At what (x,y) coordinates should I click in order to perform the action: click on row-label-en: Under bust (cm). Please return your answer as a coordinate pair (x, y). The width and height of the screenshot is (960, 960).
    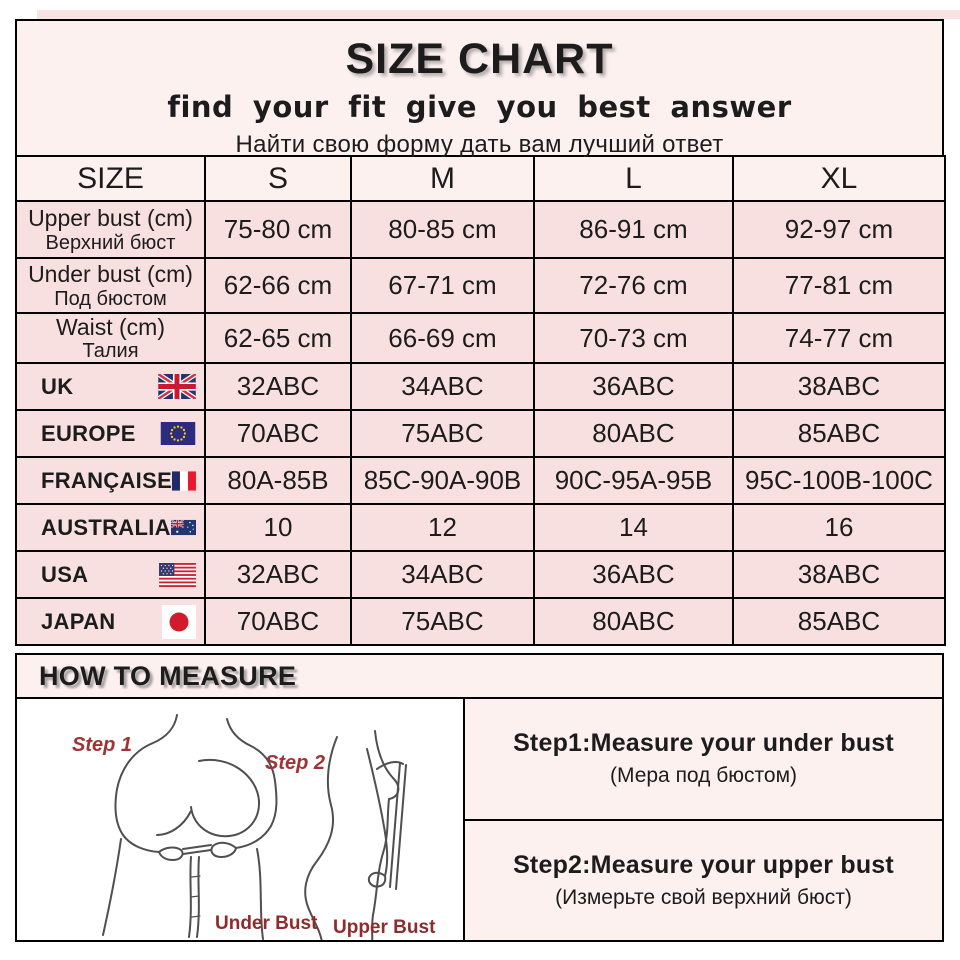
    Looking at the image, I should click on (110, 274).